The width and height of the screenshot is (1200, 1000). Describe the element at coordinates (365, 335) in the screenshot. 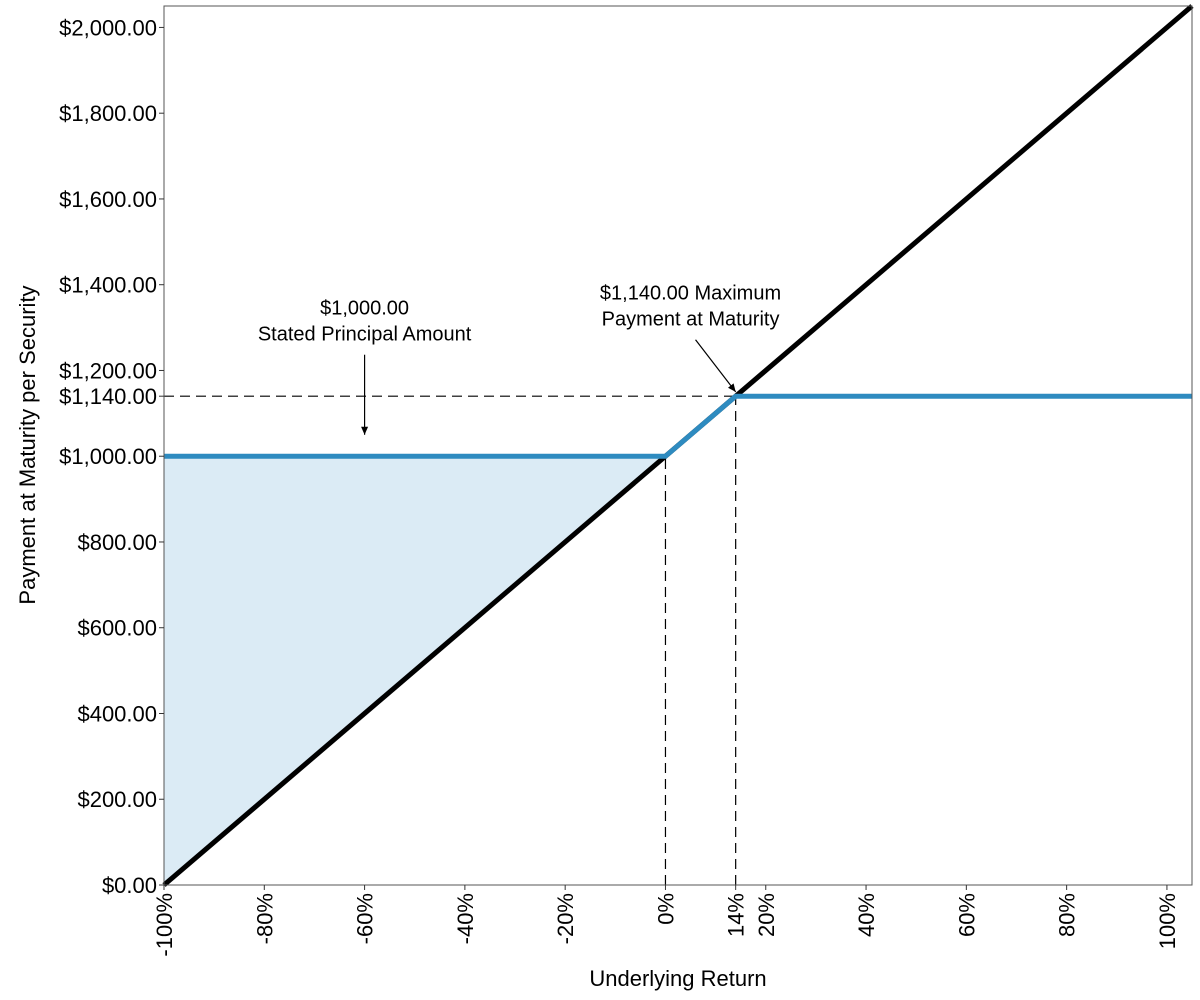

I see `annotation-text: Stated Principal Amount` at that location.